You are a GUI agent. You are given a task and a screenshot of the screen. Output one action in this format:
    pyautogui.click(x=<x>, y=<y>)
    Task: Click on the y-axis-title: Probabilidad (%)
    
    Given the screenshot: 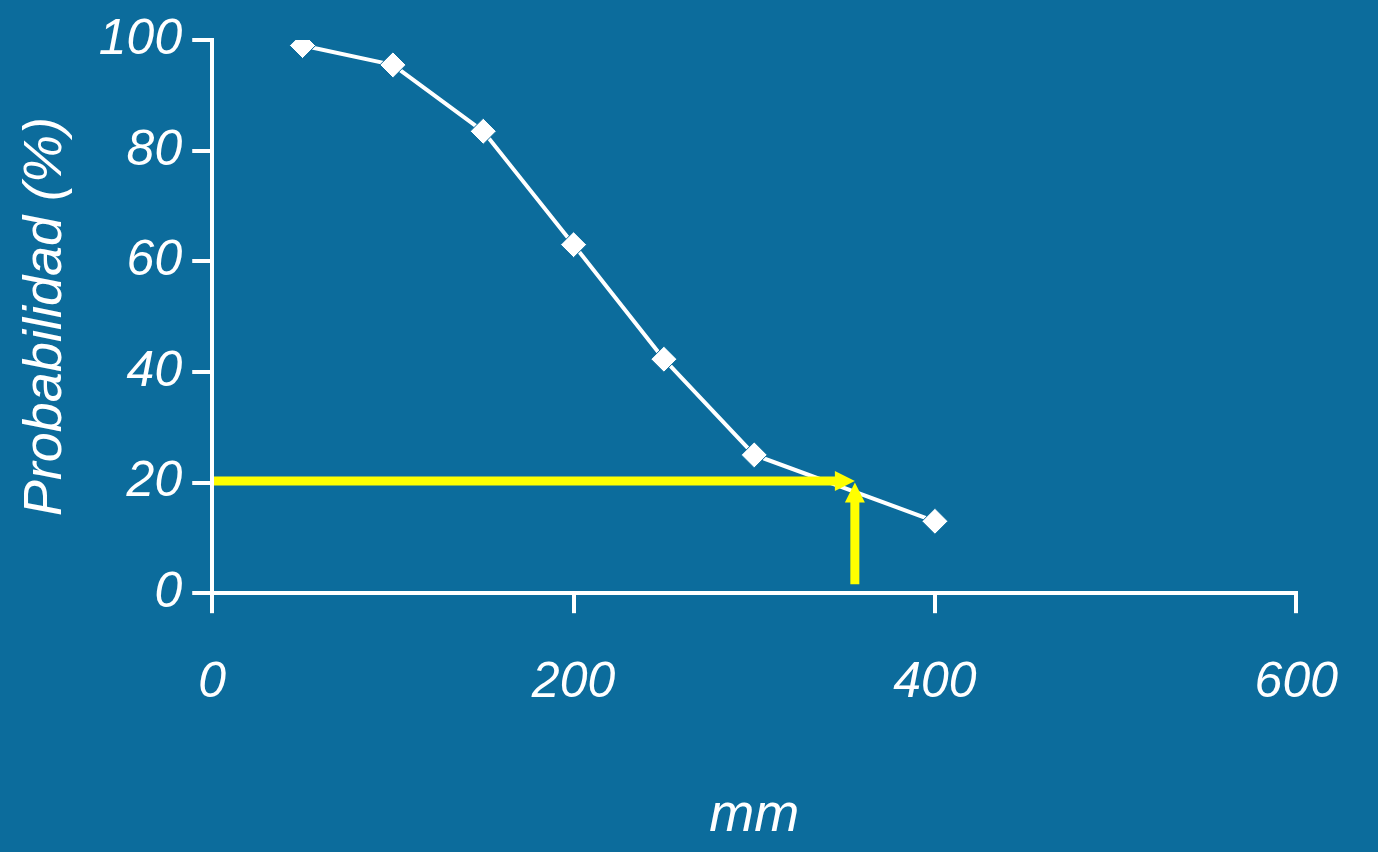 What is the action you would take?
    pyautogui.click(x=42, y=317)
    